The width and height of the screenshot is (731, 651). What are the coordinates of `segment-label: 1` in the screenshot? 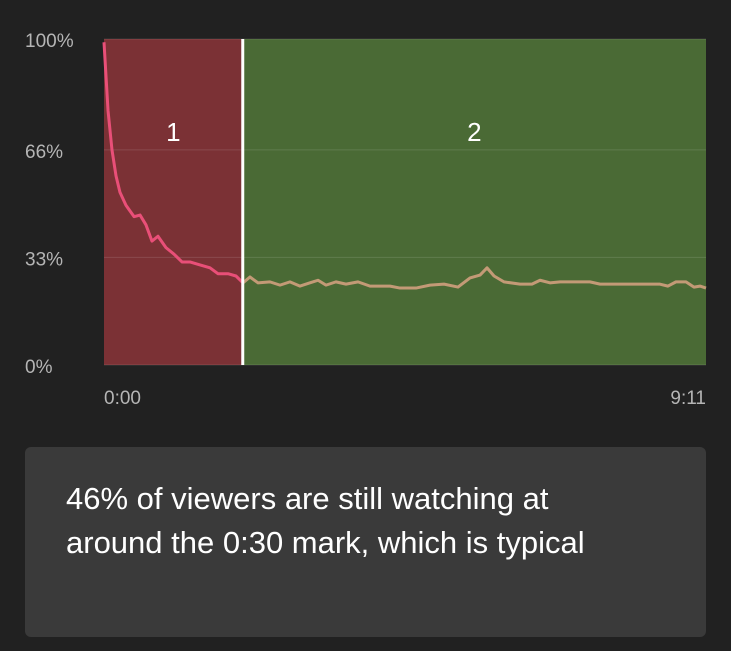 It's located at (173, 132).